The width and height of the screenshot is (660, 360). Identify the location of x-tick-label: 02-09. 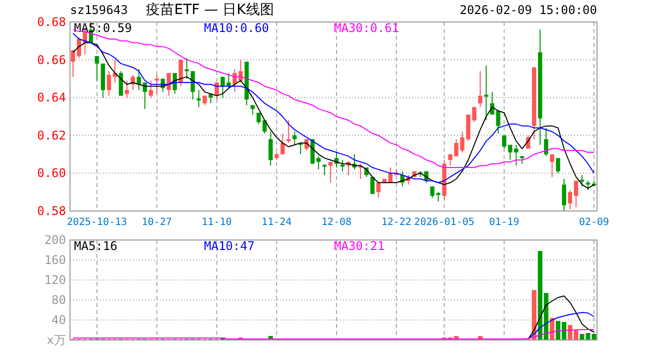
(594, 222).